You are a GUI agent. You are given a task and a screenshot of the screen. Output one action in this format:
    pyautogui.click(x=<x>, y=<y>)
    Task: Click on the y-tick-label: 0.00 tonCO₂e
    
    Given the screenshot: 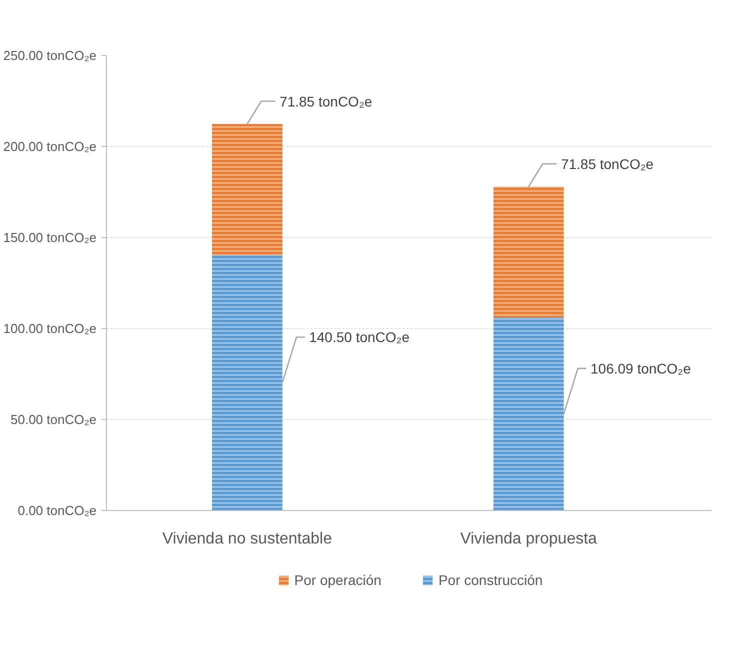 What is the action you would take?
    pyautogui.click(x=57, y=510)
    